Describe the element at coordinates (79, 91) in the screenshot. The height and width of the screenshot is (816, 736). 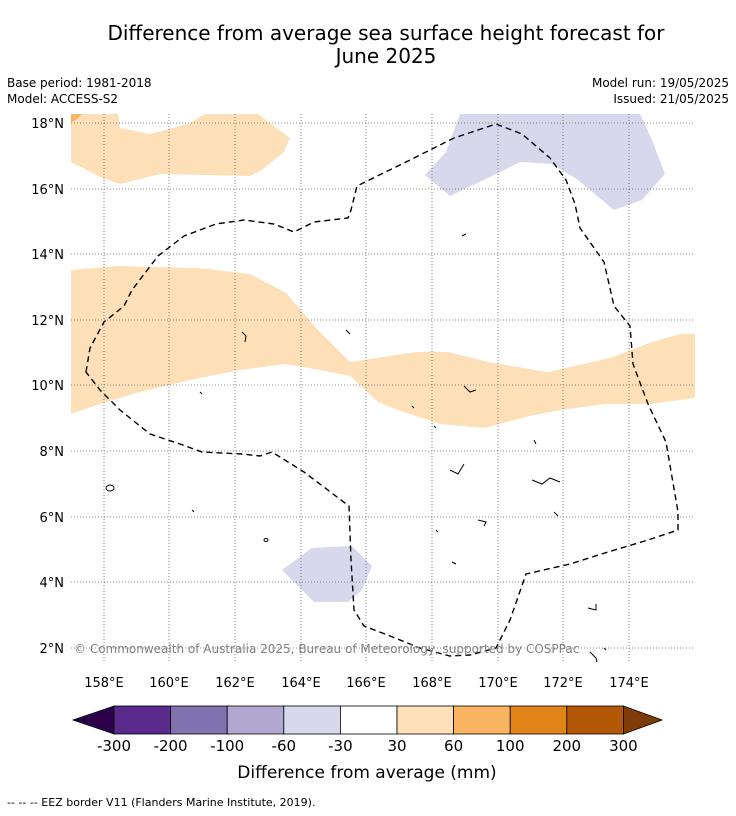
I see `meta-left: Base period: 1981-2018 Model: ACCESS-S2` at that location.